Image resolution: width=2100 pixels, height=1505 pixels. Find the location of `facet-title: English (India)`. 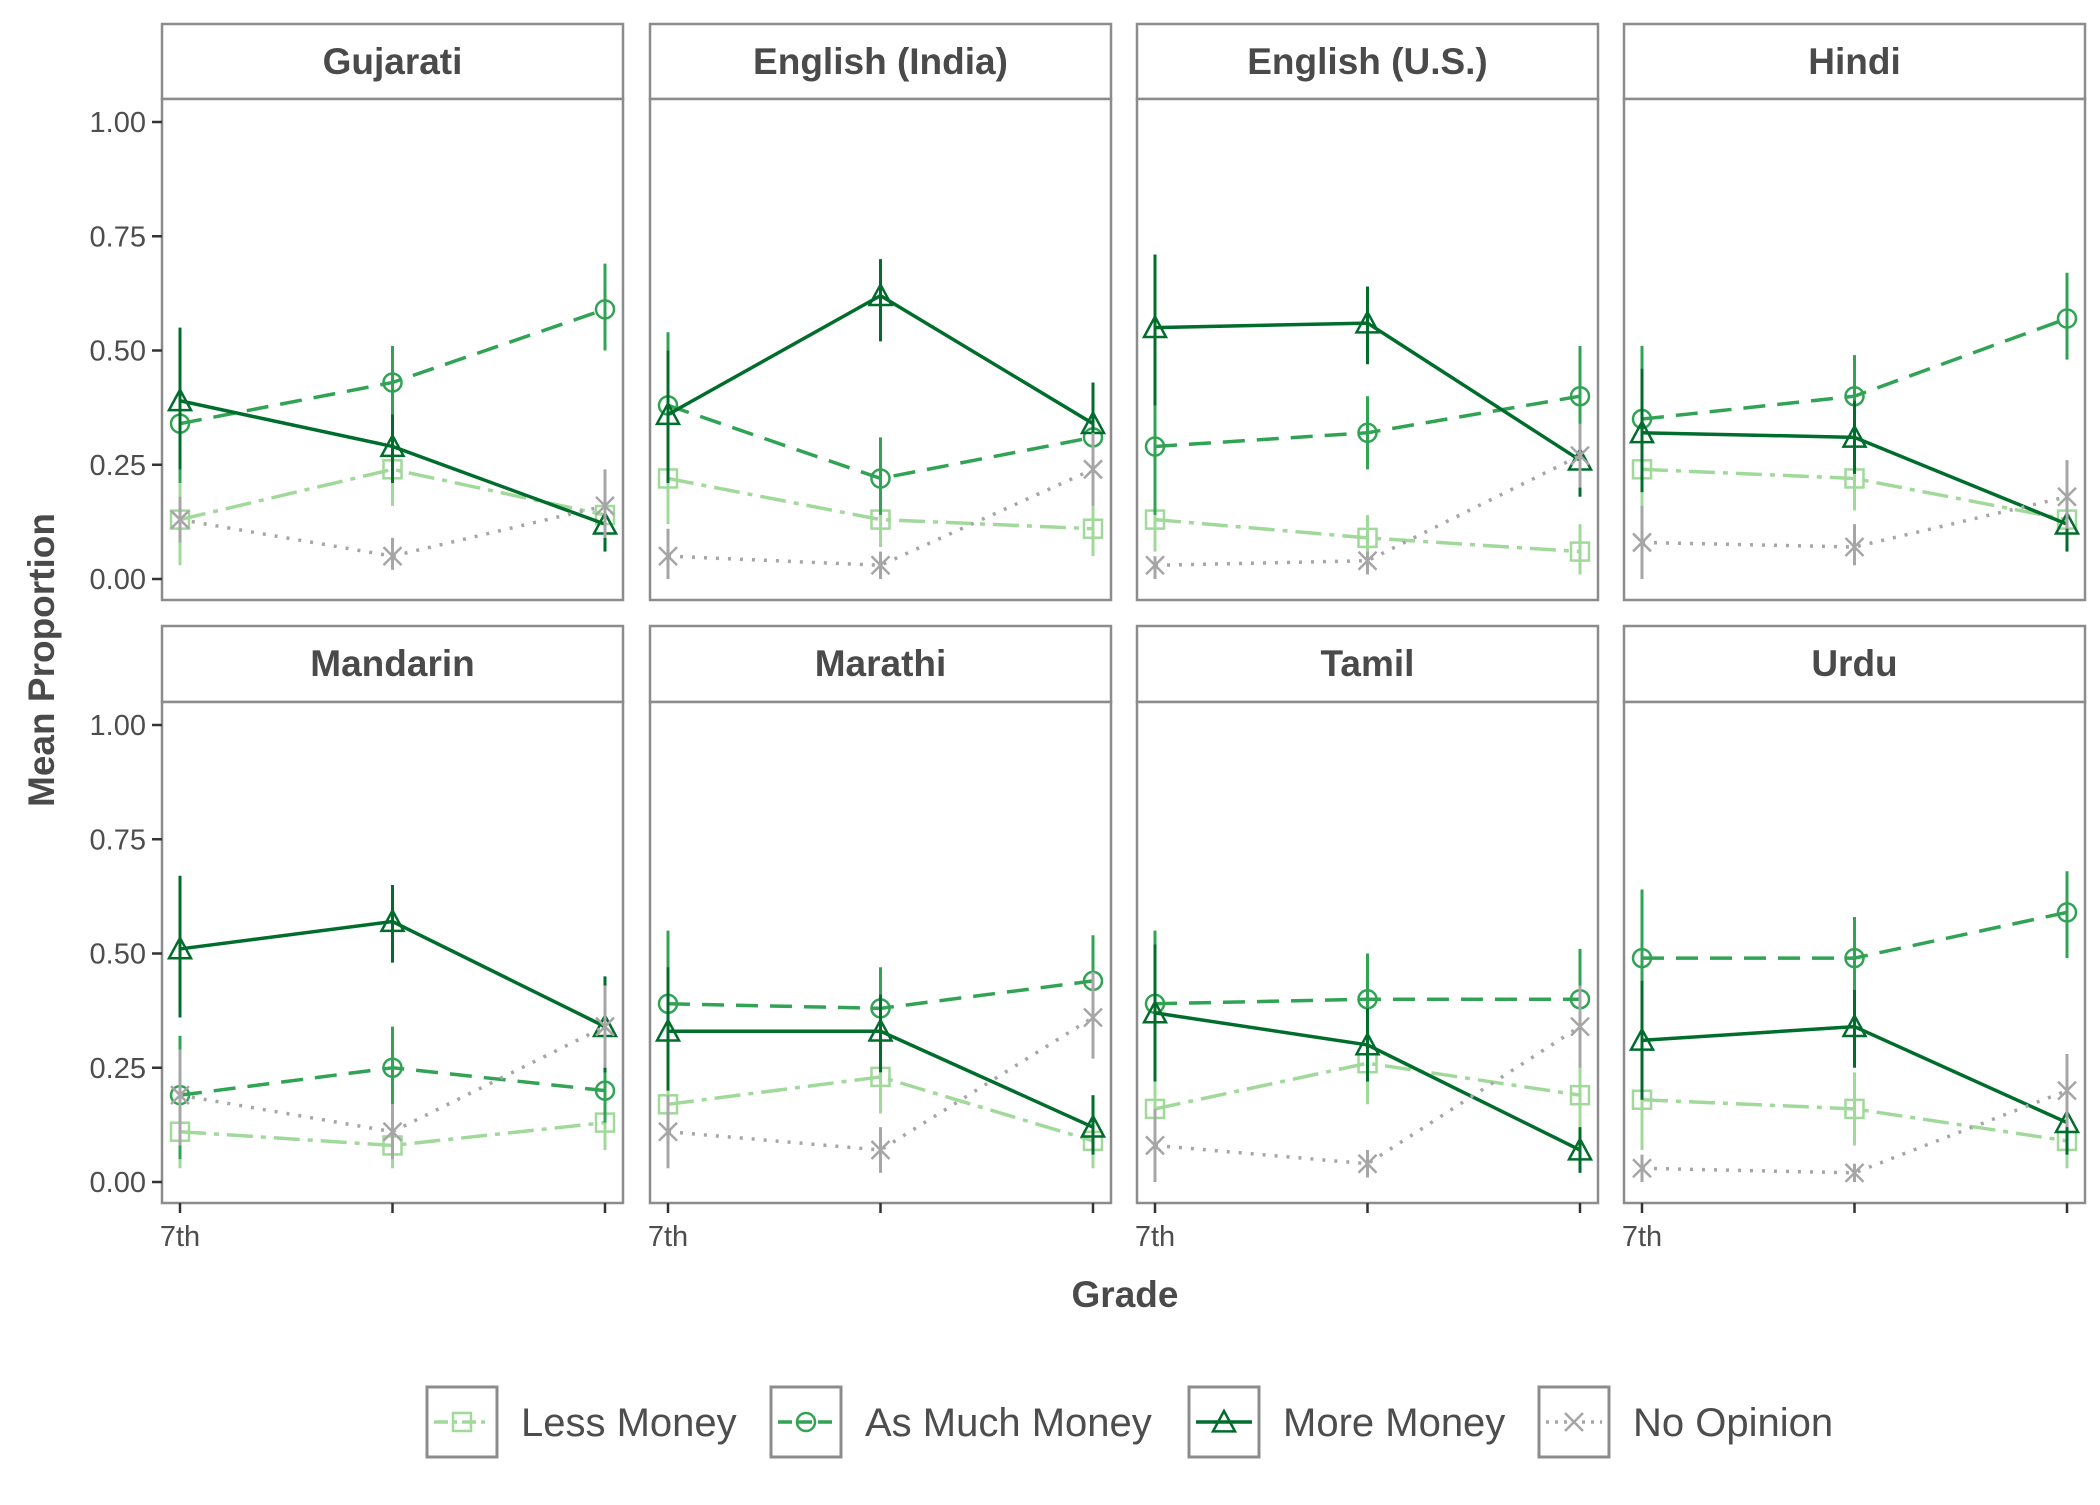

facet-title: English (India) is located at coordinates (880, 61).